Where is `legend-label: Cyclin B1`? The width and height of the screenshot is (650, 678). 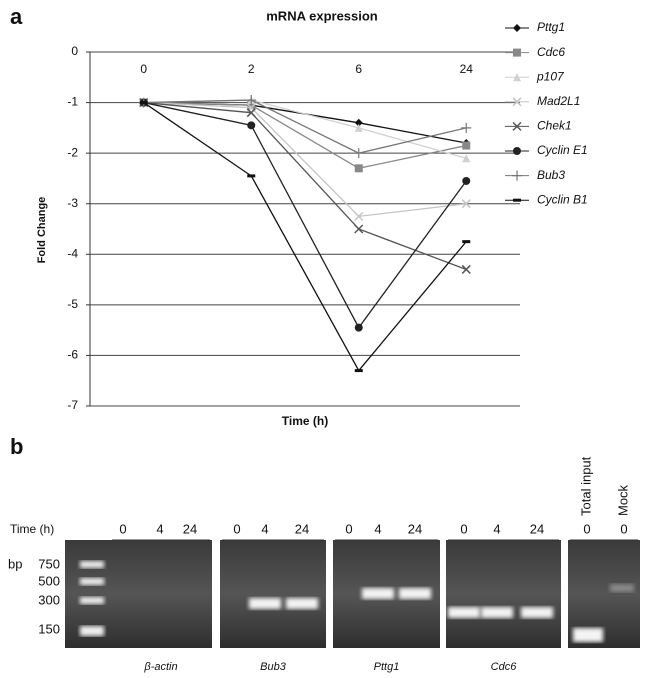
legend-label: Cyclin B1 is located at coordinates (562, 199).